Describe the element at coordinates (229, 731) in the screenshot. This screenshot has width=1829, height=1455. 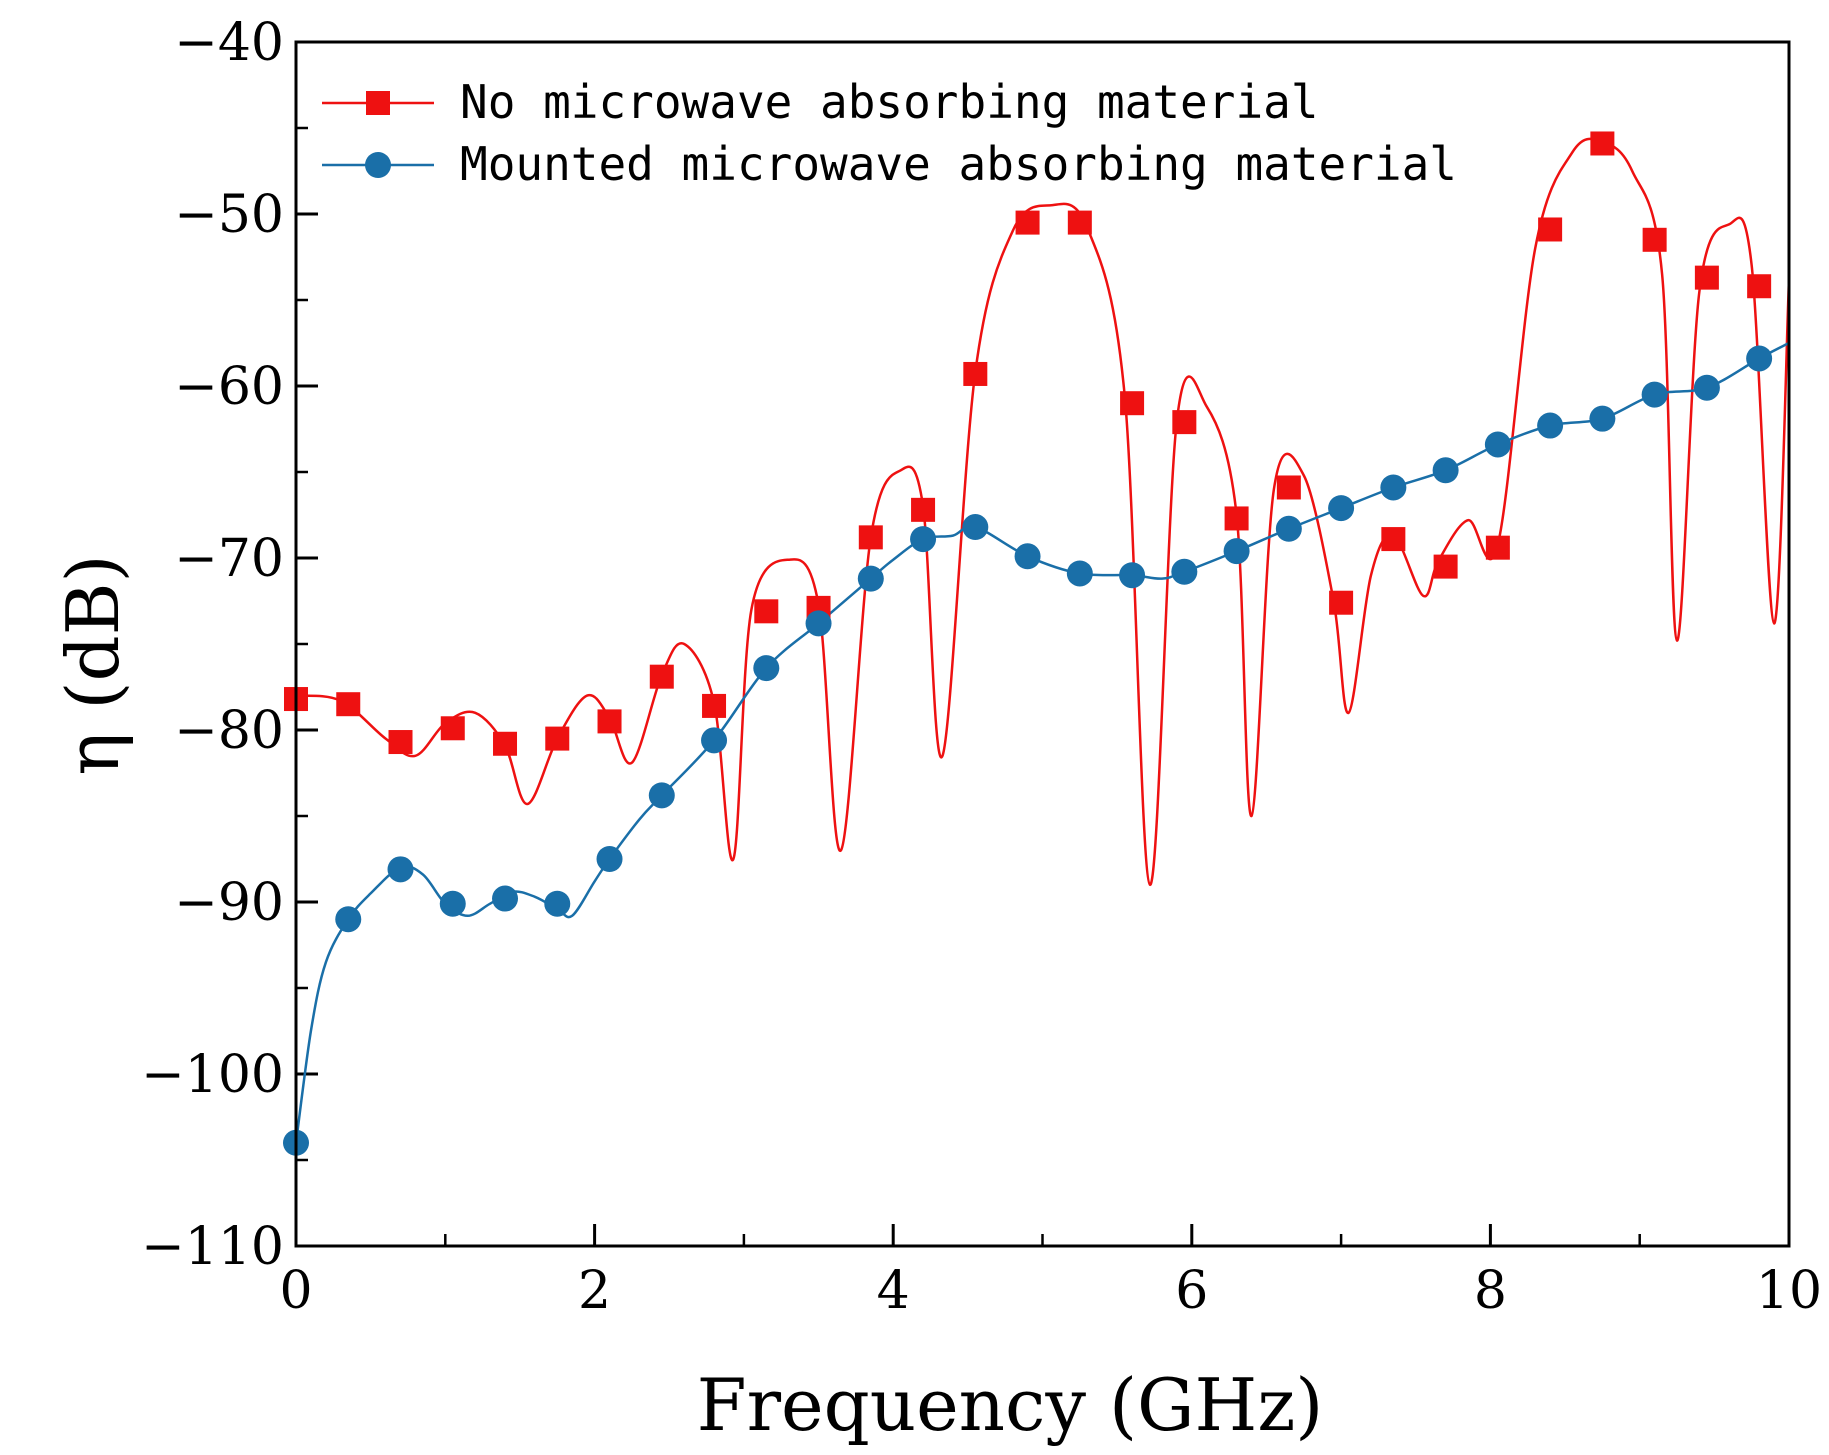
I see `y-tick-label: −80` at that location.